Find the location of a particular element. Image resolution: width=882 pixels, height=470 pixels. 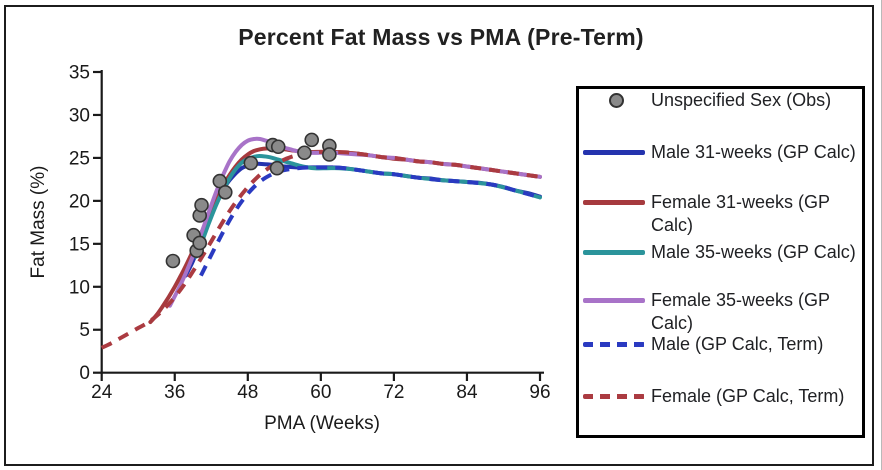

legend-item-unspecified-obs: Unspecified Sex (Obs) is located at coordinates (719, 100).